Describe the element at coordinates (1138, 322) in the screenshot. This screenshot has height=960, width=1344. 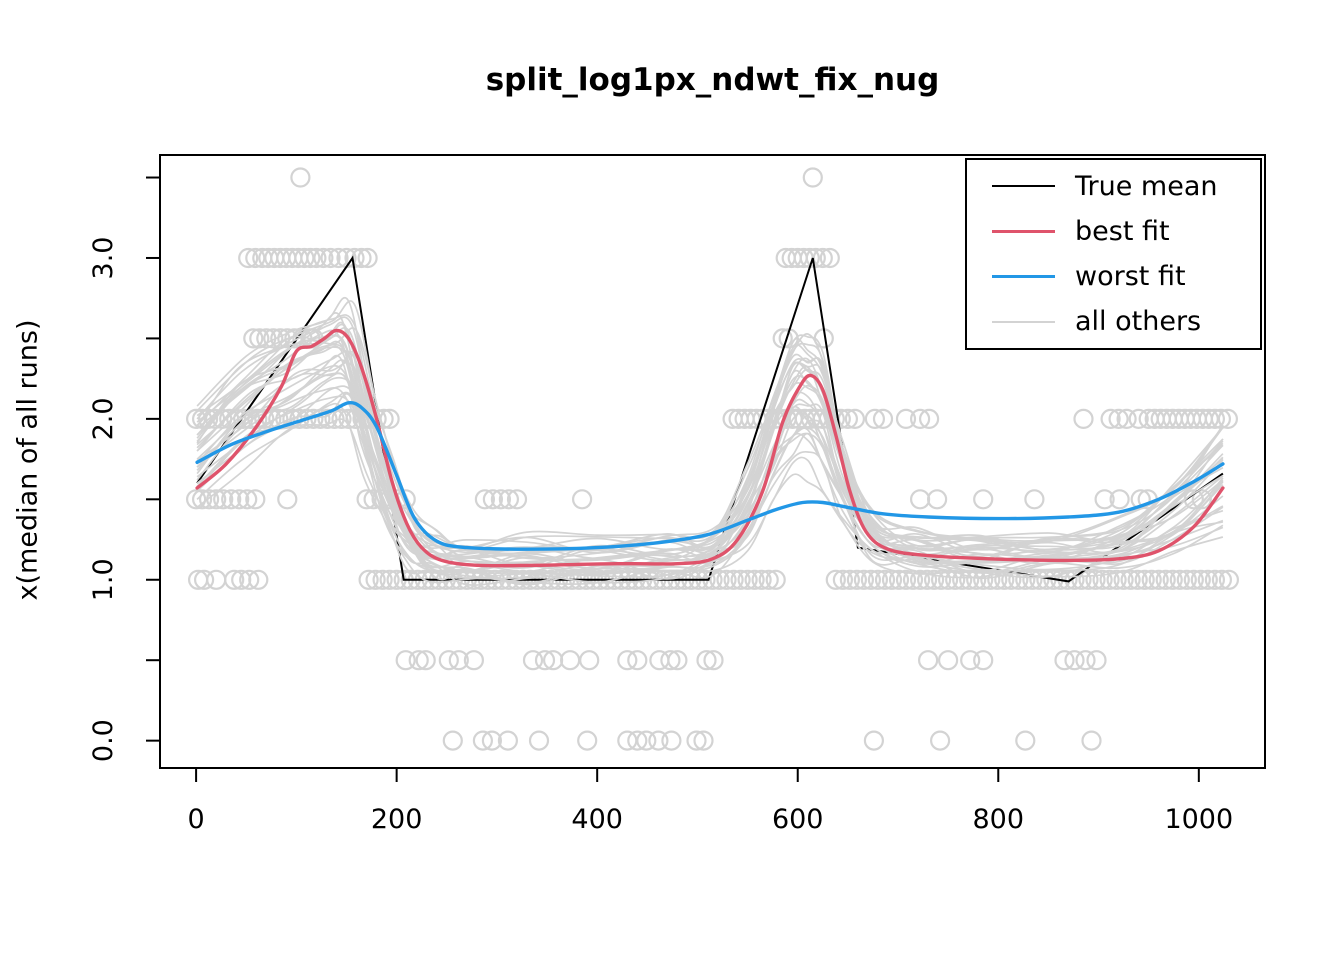
I see `legend-entry-label: all others` at that location.